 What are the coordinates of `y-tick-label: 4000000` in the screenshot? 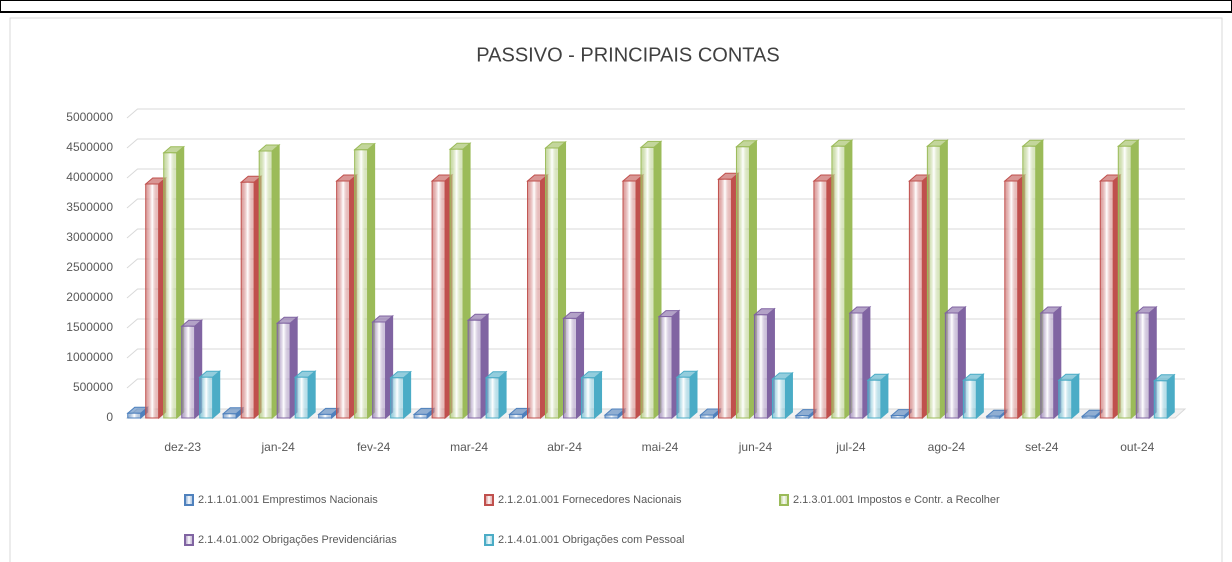 It's located at (89, 177).